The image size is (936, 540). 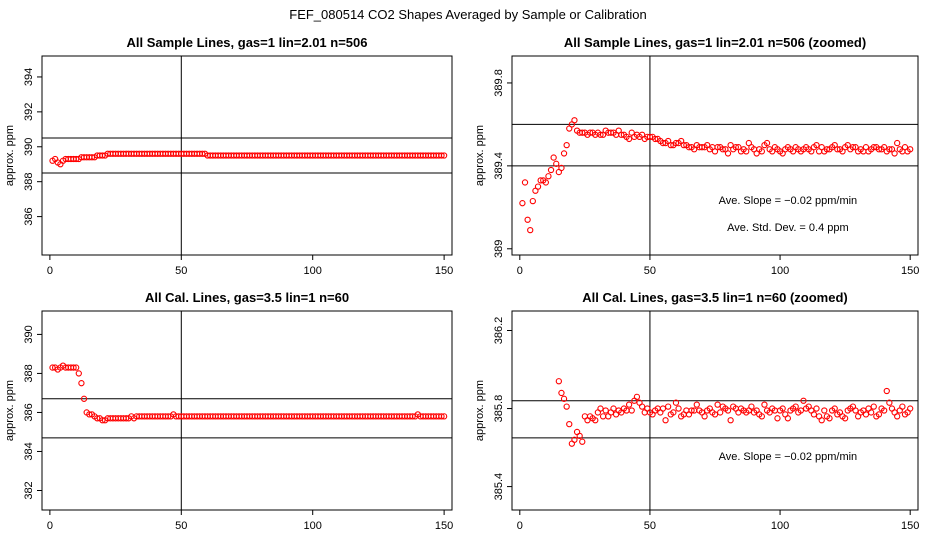 What do you see at coordinates (788, 228) in the screenshot?
I see `annotation-2: Ave. Std. Dev. = 0.4 ppm` at bounding box center [788, 228].